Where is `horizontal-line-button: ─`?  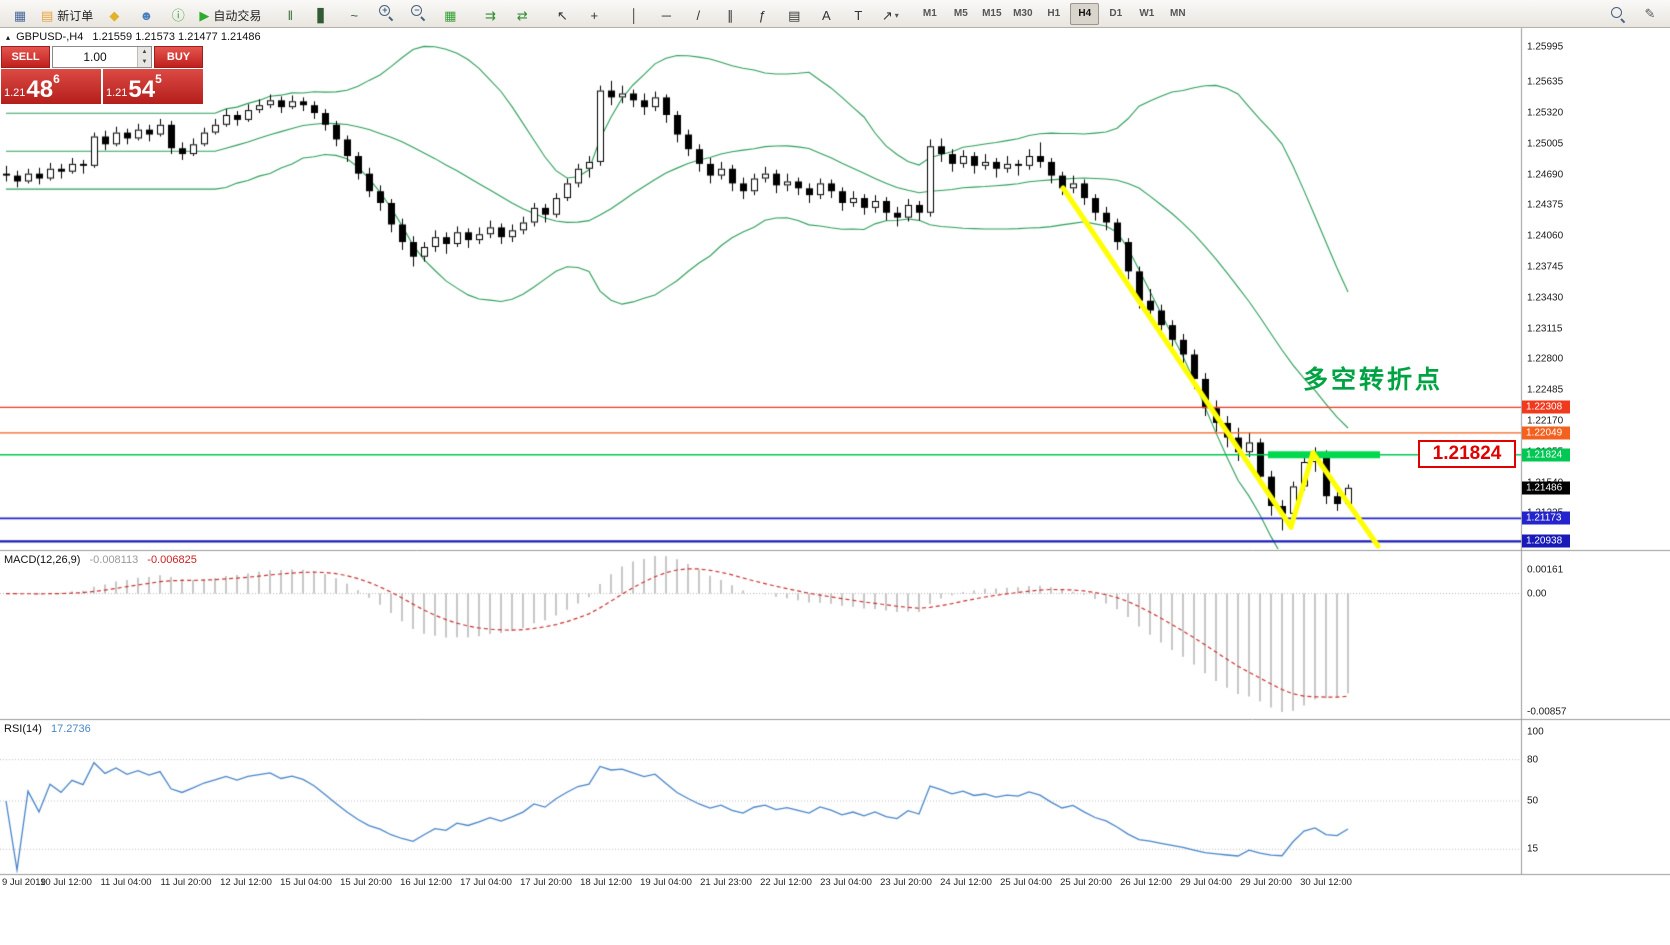 horizontal-line-button: ─ is located at coordinates (666, 15).